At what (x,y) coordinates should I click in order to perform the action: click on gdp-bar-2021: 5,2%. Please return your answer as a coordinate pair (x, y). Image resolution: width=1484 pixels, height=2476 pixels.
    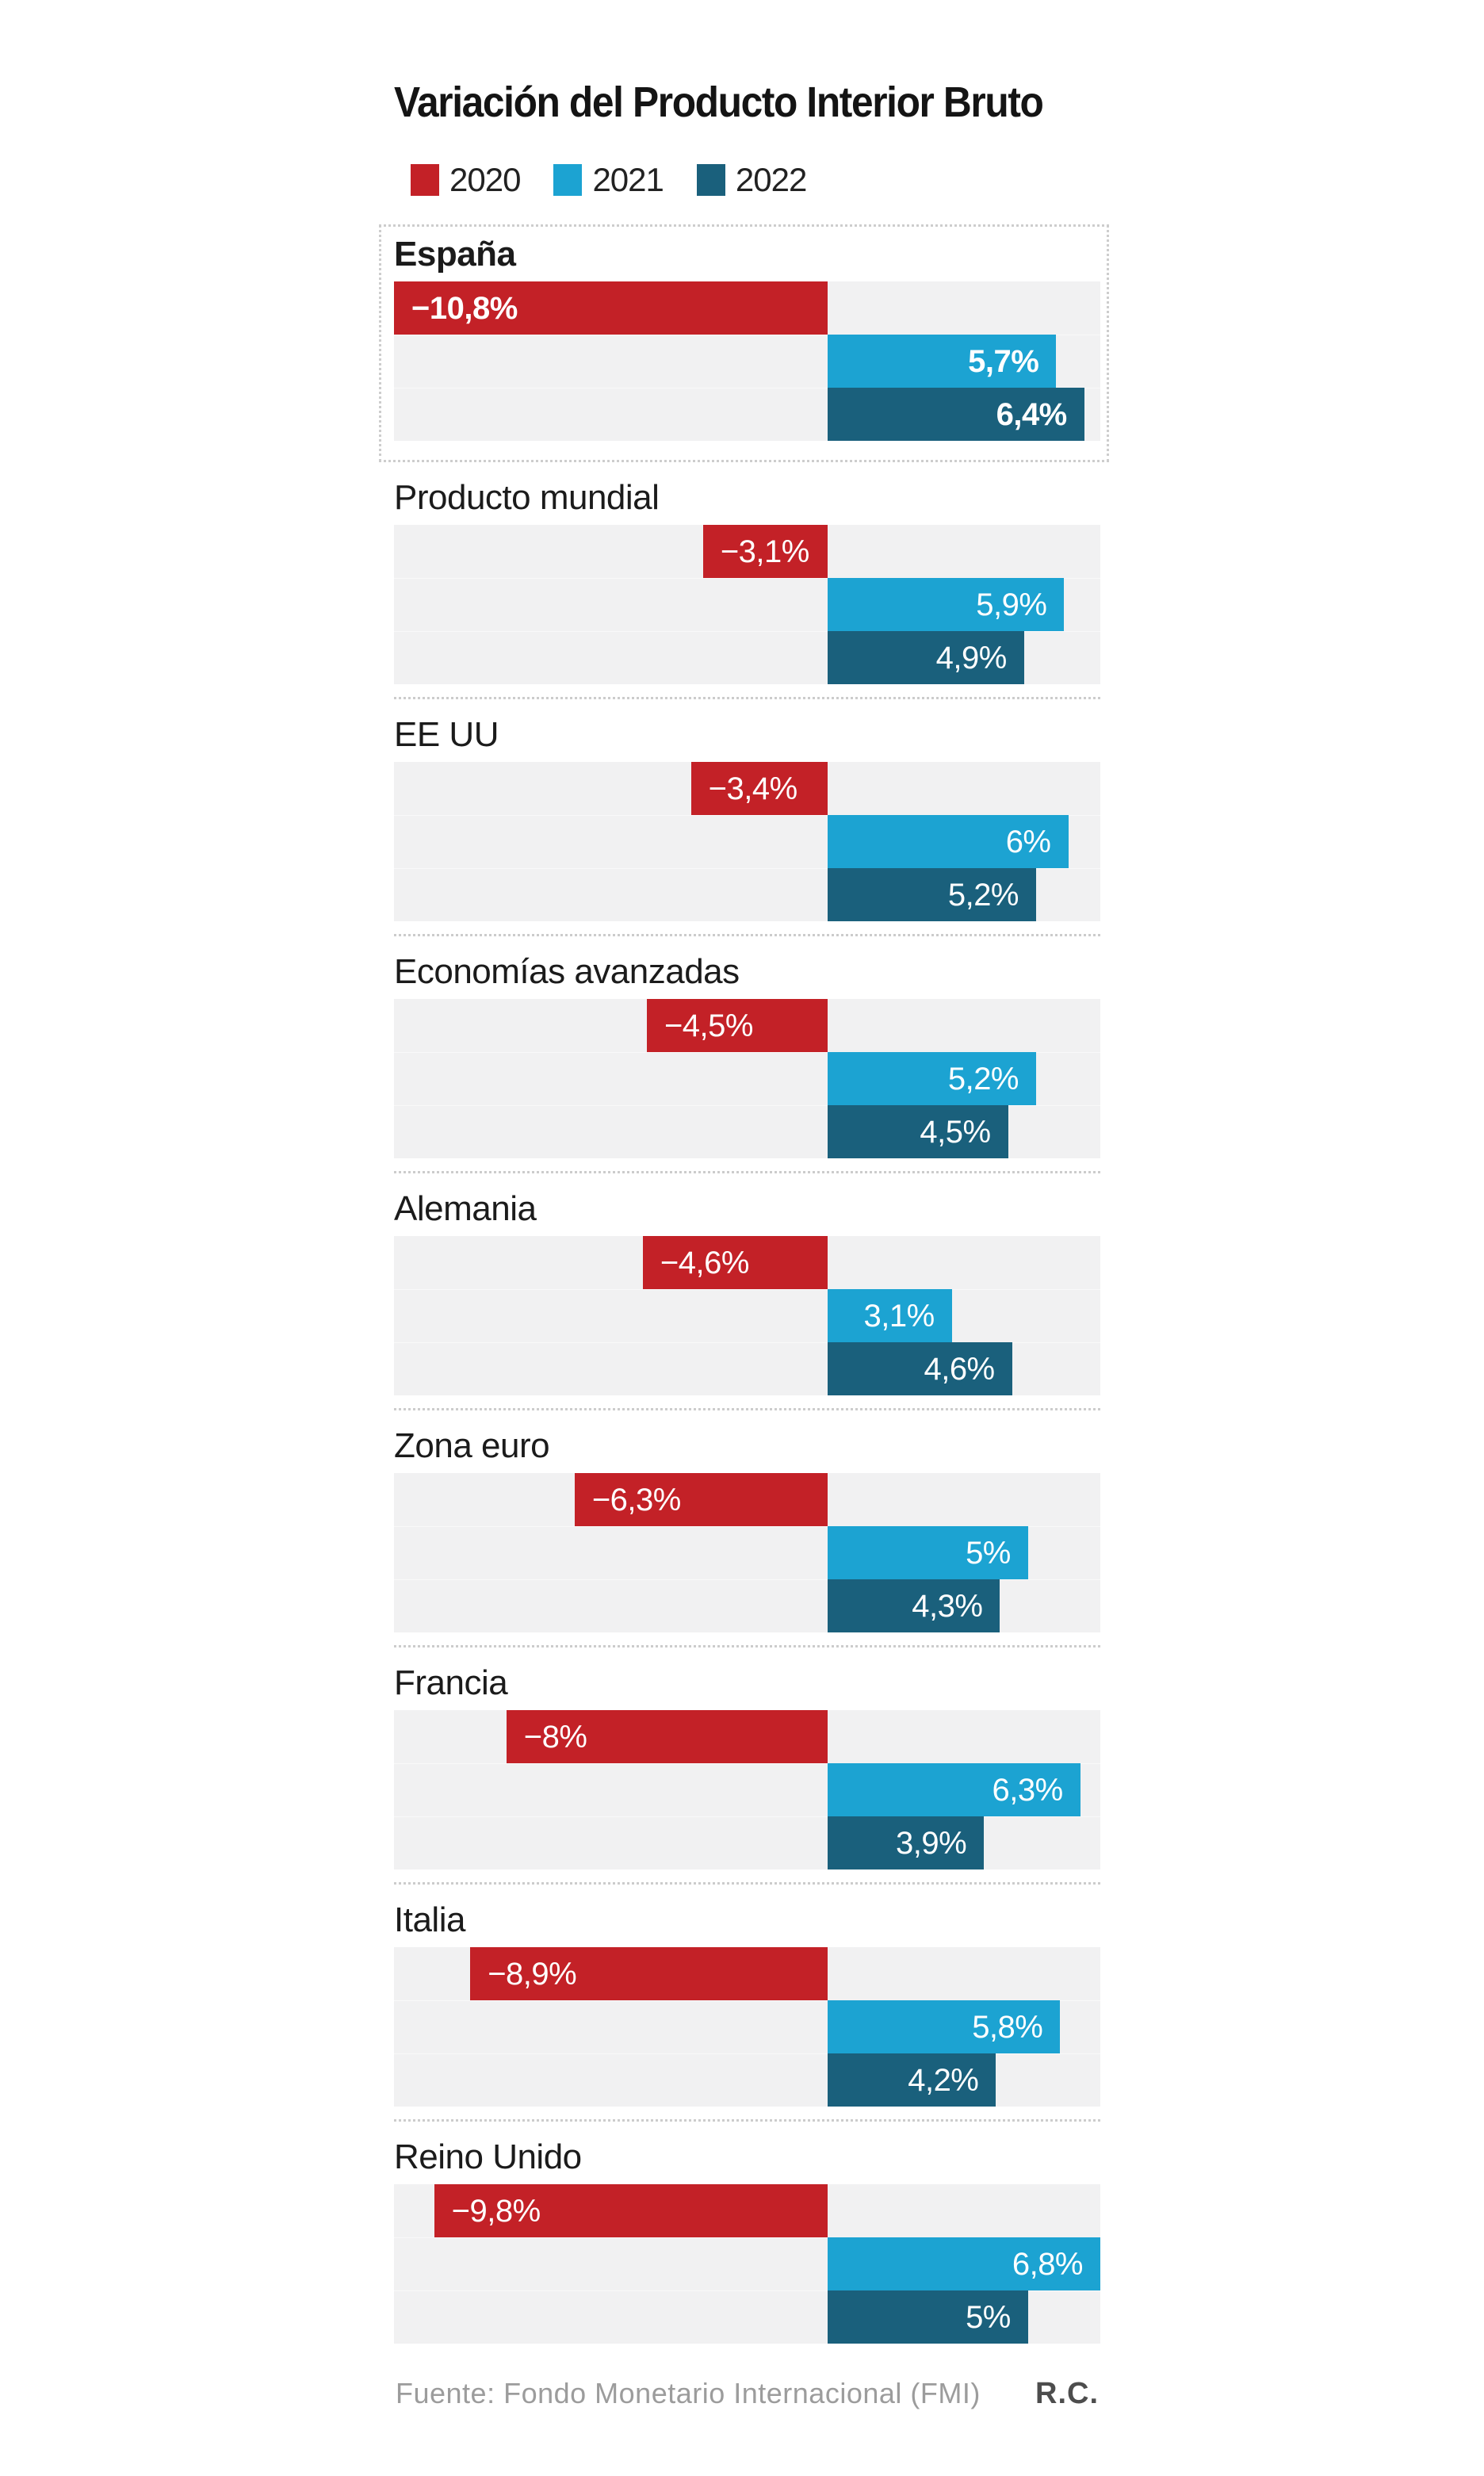
    Looking at the image, I should click on (931, 1078).